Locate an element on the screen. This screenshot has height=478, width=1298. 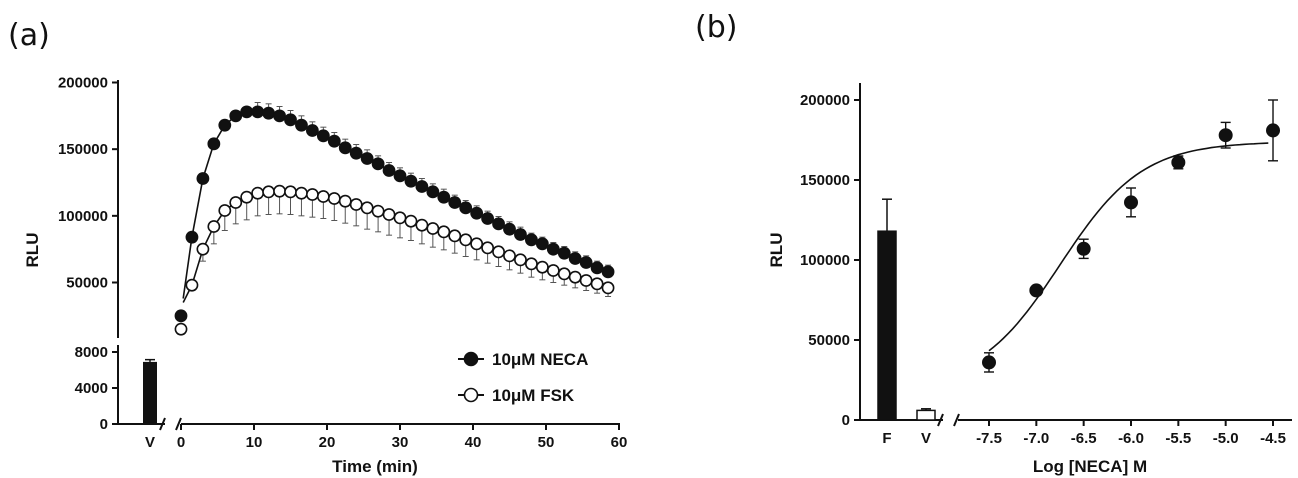
legend-label-neca: 10μM NECA is located at coordinates (540, 359).